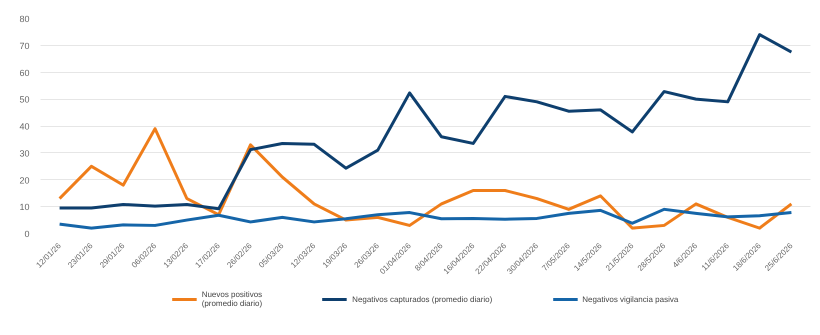 This screenshot has height=335, width=820. What do you see at coordinates (24, 99) in the screenshot?
I see `y-tick-label: 50` at bounding box center [24, 99].